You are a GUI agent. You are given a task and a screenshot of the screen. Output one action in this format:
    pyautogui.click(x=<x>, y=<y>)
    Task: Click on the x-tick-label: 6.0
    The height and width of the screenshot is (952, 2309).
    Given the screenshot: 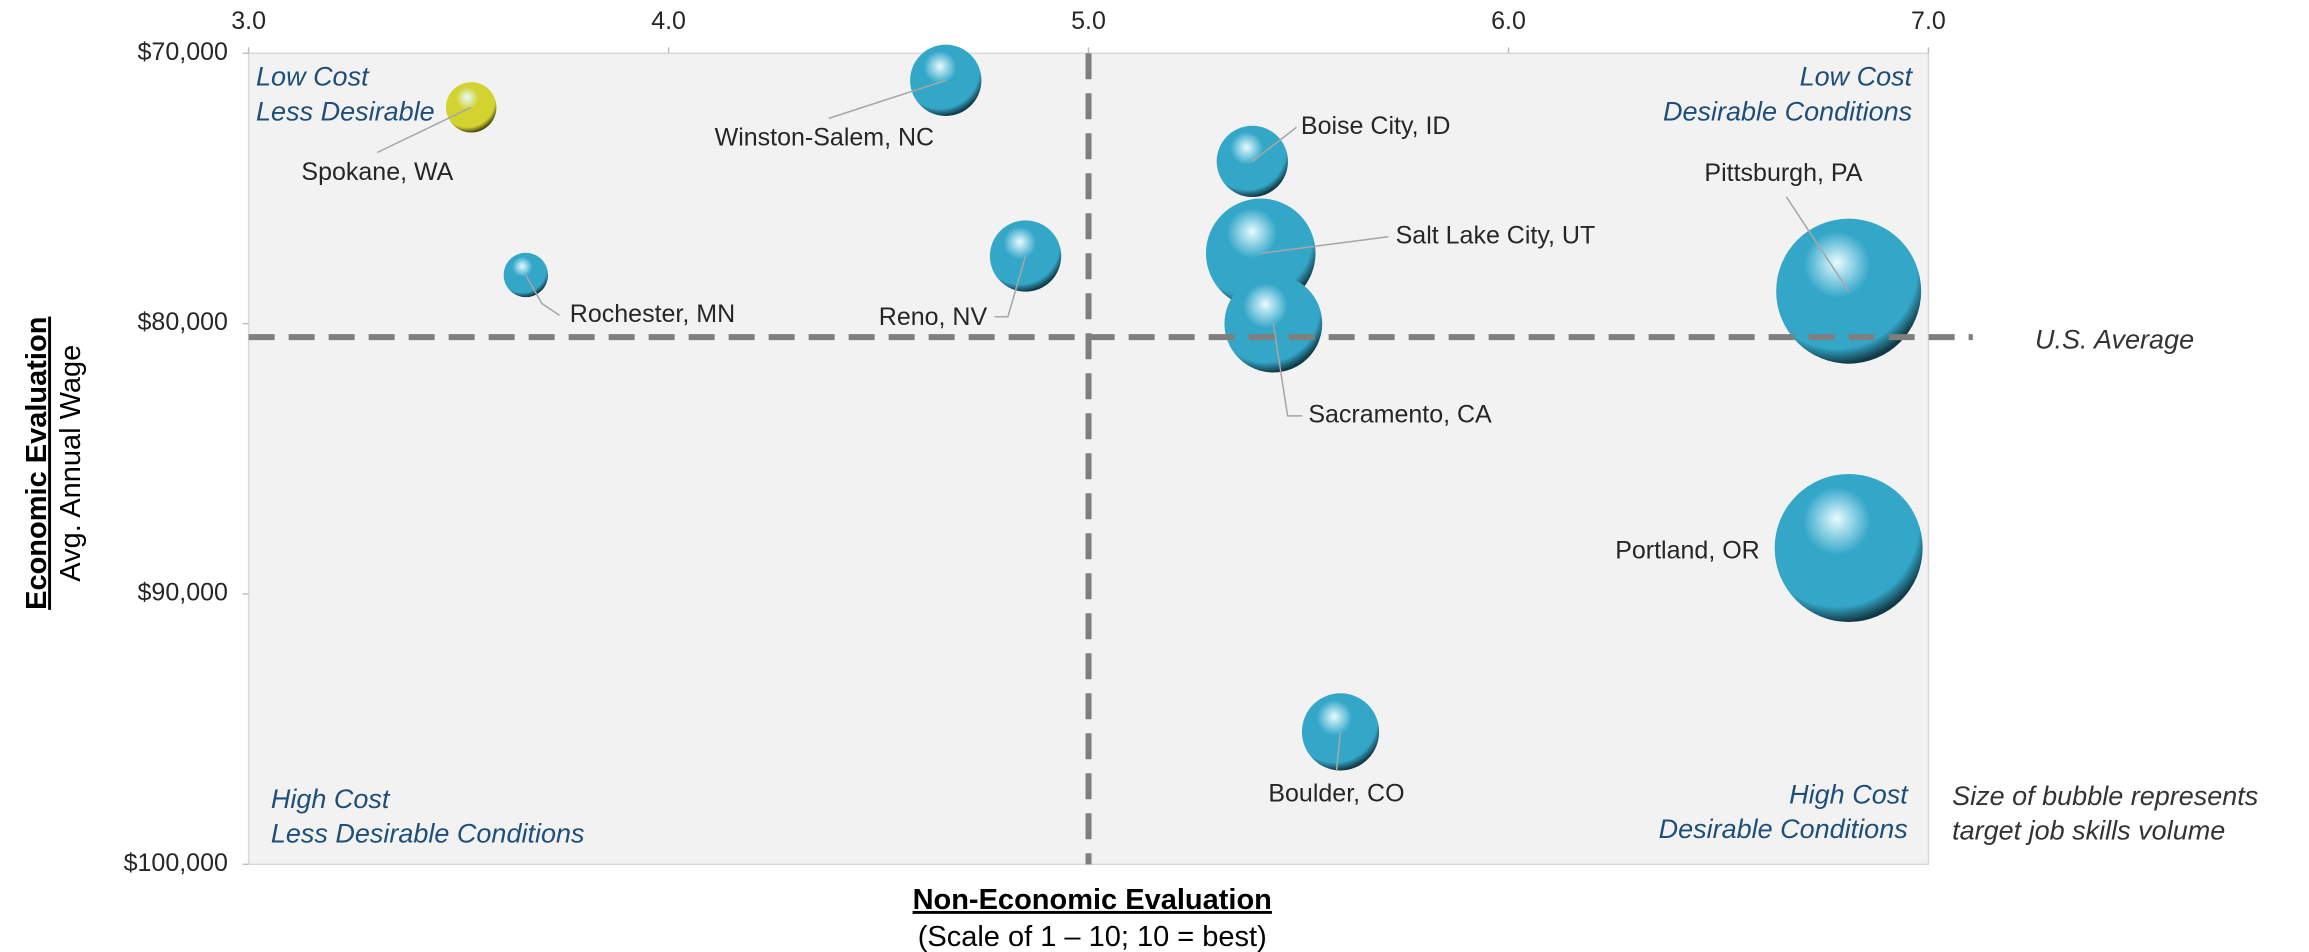 What is the action you would take?
    pyautogui.click(x=1508, y=21)
    